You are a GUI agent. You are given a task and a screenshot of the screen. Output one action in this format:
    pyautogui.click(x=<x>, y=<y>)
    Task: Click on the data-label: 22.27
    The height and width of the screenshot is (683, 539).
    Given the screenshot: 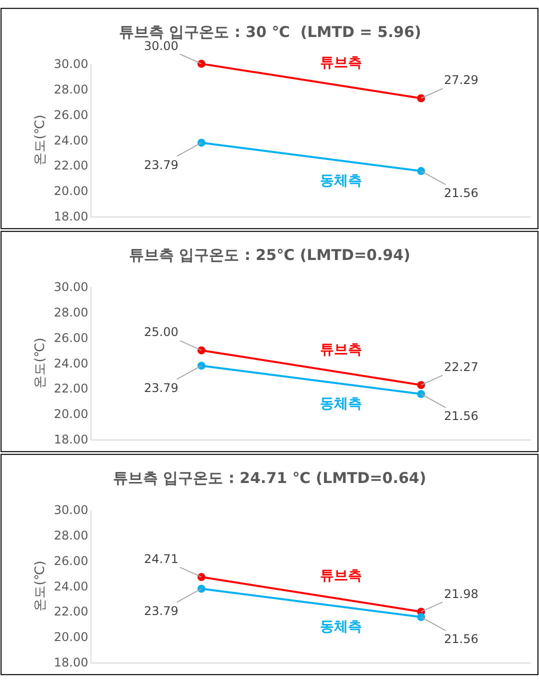 What is the action you would take?
    pyautogui.click(x=461, y=367)
    